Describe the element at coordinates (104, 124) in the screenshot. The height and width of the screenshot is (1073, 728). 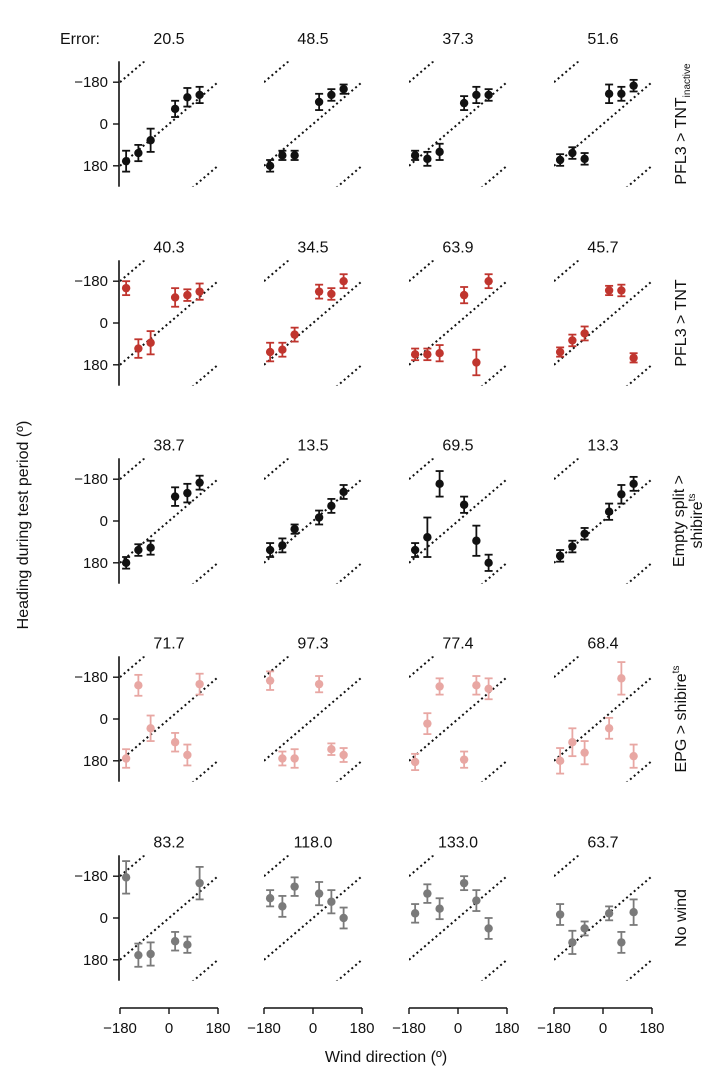
I see `y-tick-label: 0` at that location.